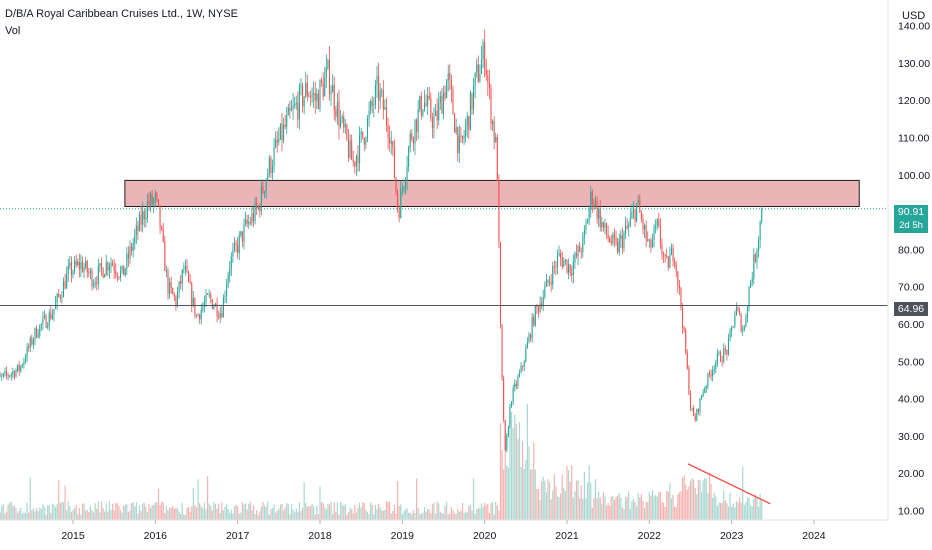 The height and width of the screenshot is (550, 932). Describe the element at coordinates (911, 325) in the screenshot. I see `y-tick-label: 60.00` at that location.